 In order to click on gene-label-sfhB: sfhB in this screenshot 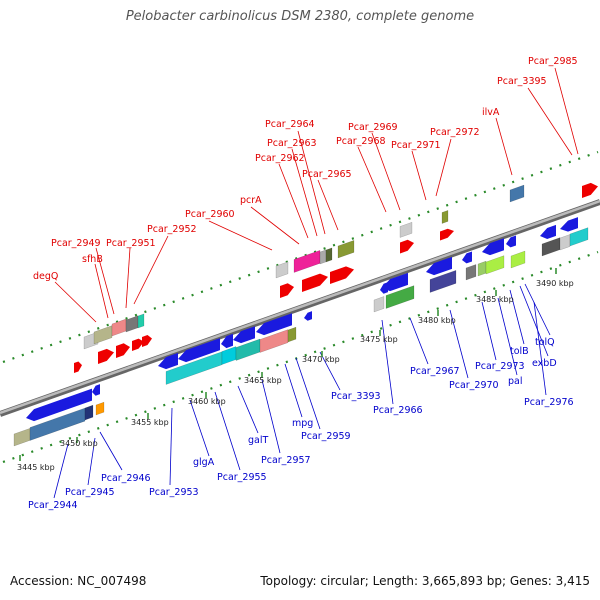, I will do `click(92, 259)`.